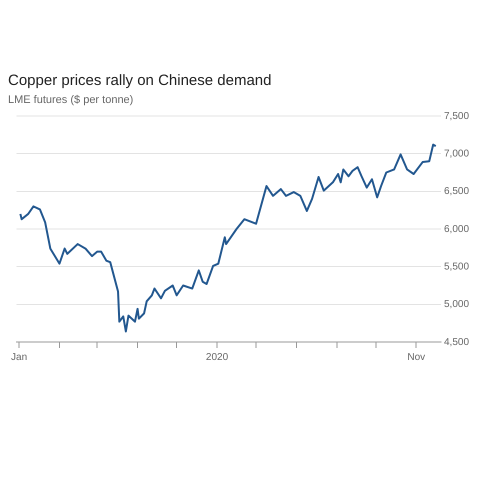  Describe the element at coordinates (457, 229) in the screenshot. I see `y-tick-label: 6,000` at that location.